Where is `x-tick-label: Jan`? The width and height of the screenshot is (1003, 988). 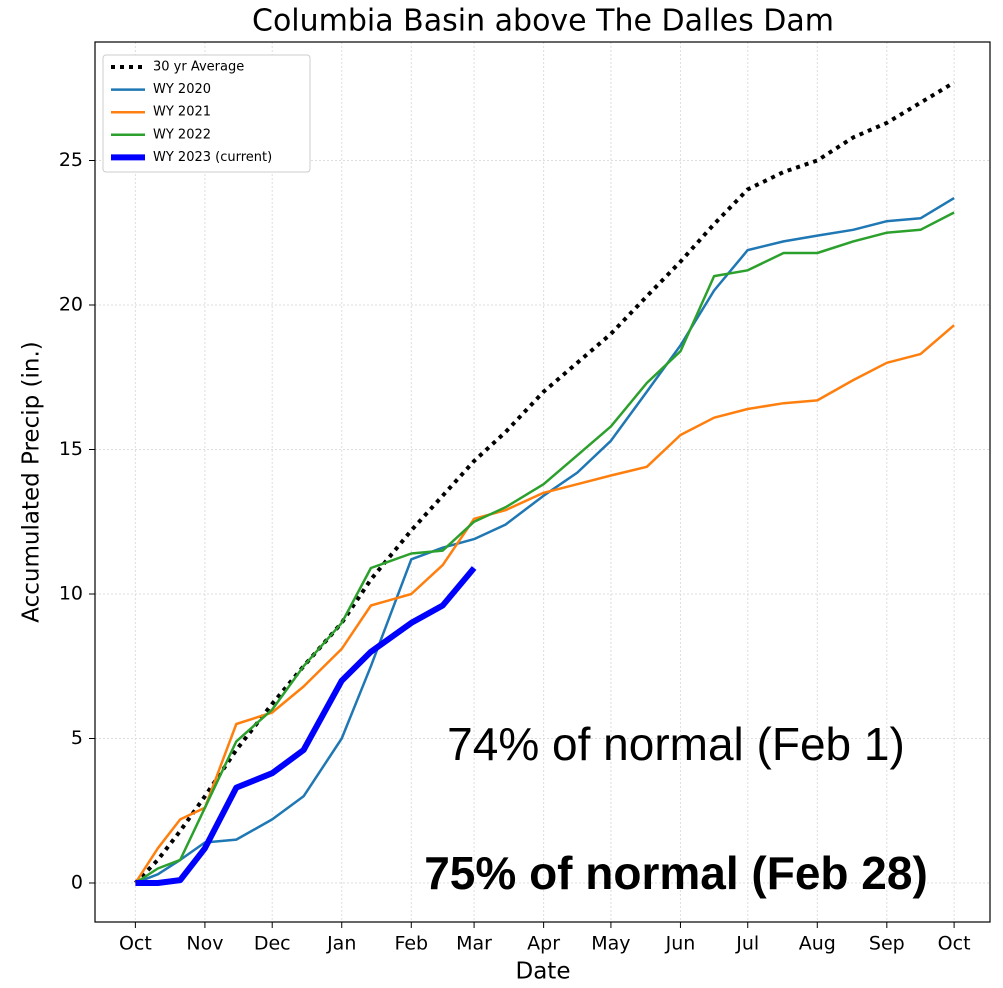
x-tick-label: Jan is located at coordinates (341, 944).